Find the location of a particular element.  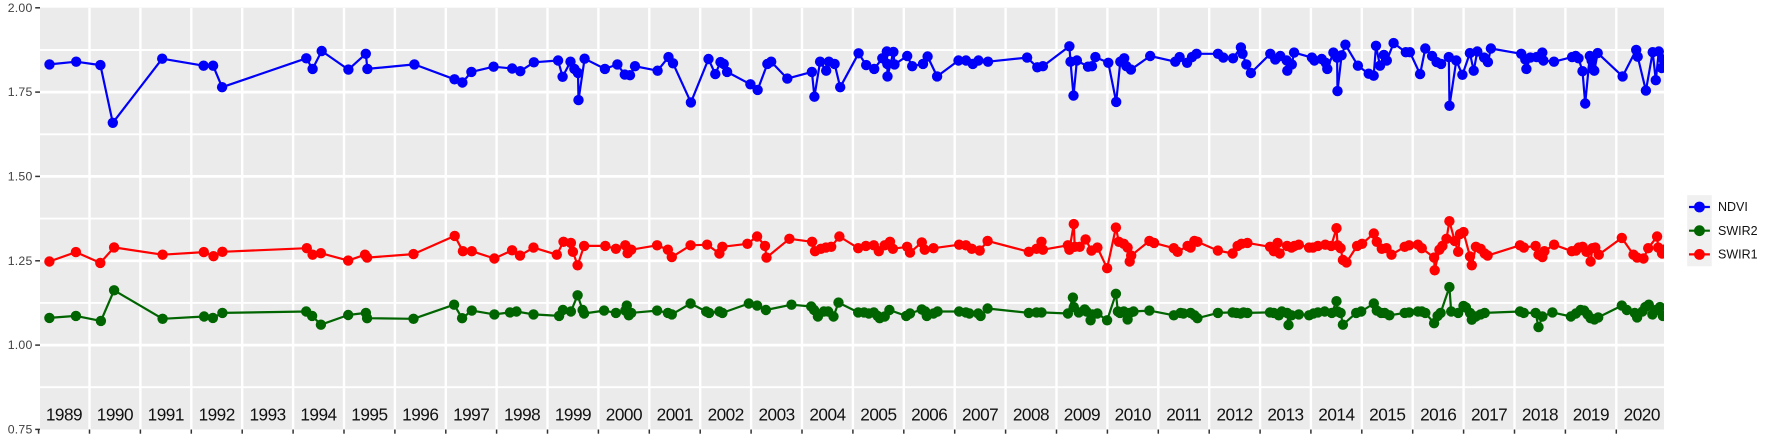

svg-text: 2013 is located at coordinates (1285, 414).